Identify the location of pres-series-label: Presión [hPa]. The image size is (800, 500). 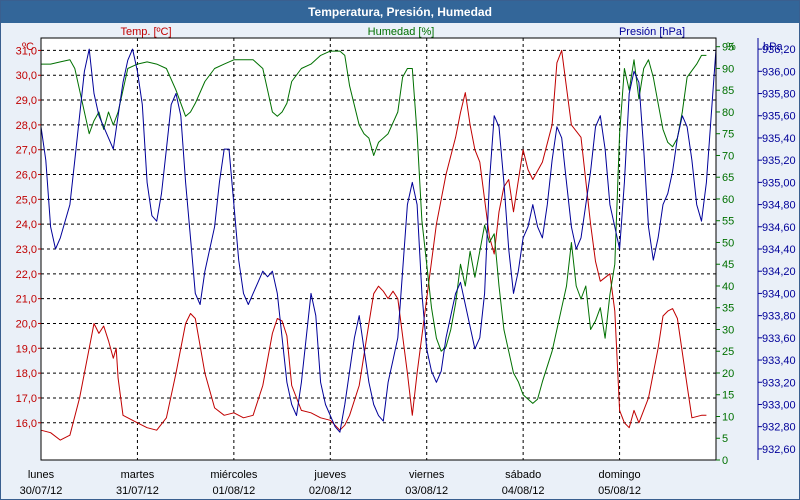
(652, 32).